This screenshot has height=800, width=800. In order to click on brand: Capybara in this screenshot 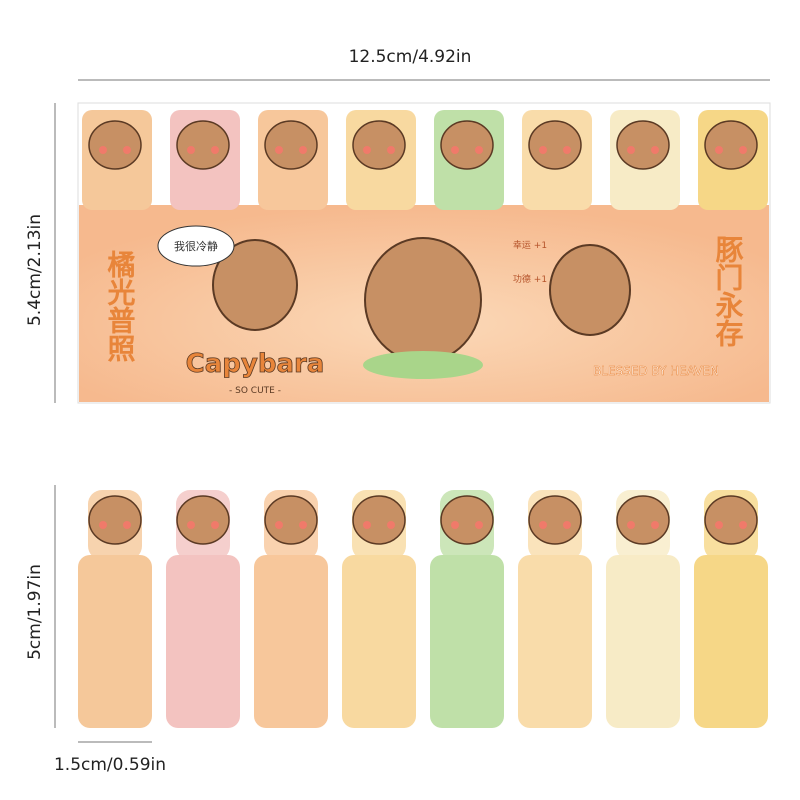, I will do `click(255, 364)`.